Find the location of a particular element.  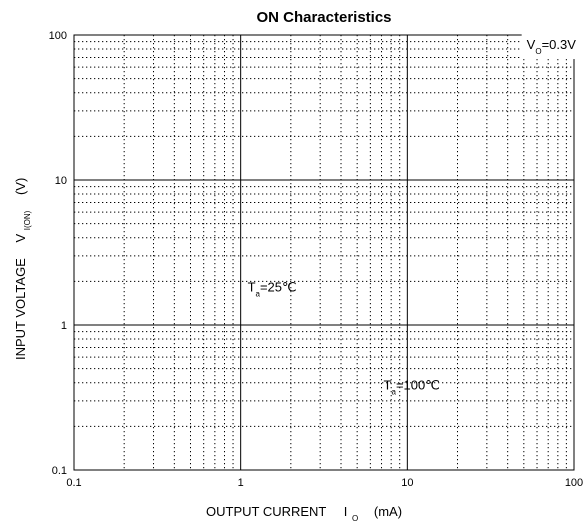

annotation-value: =0.3V is located at coordinates (559, 44).